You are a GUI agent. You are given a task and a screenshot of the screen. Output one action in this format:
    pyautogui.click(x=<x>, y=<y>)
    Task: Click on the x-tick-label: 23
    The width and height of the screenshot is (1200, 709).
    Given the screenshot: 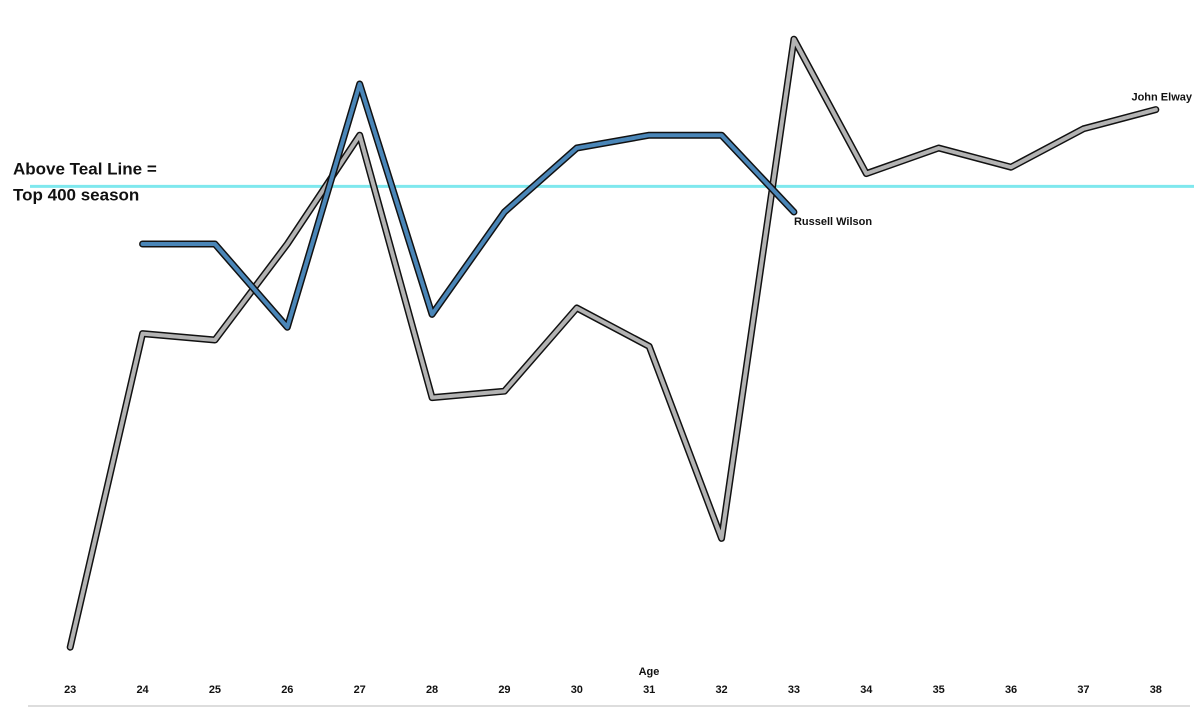 What is the action you would take?
    pyautogui.click(x=70, y=690)
    